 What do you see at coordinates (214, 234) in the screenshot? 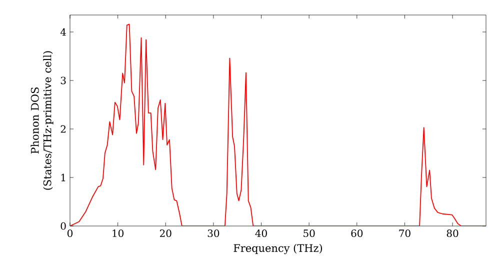
I see `x-tick-label: 30` at bounding box center [214, 234].